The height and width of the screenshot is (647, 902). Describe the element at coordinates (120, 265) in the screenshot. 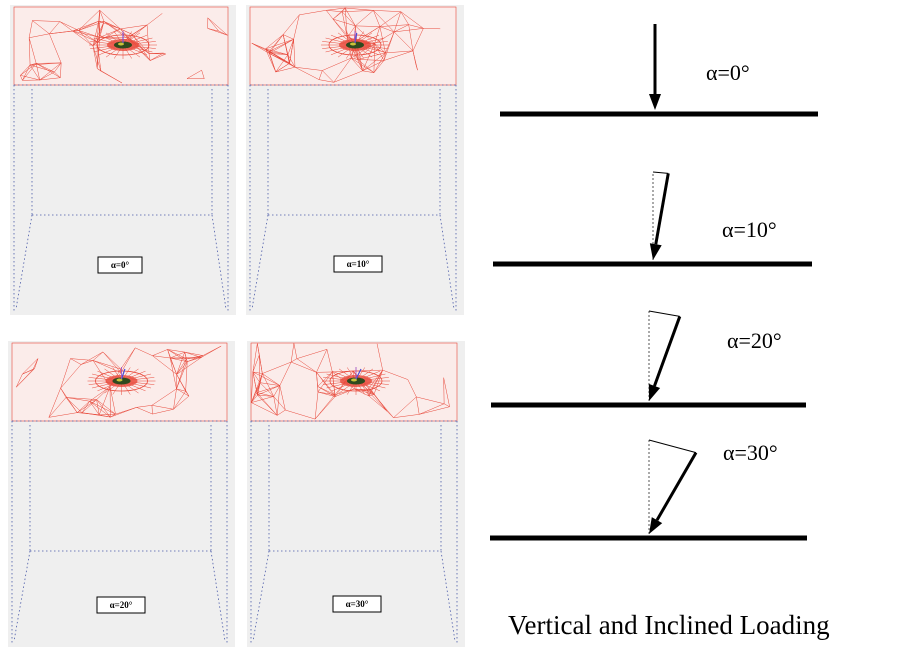

I see `panel-label-box` at that location.